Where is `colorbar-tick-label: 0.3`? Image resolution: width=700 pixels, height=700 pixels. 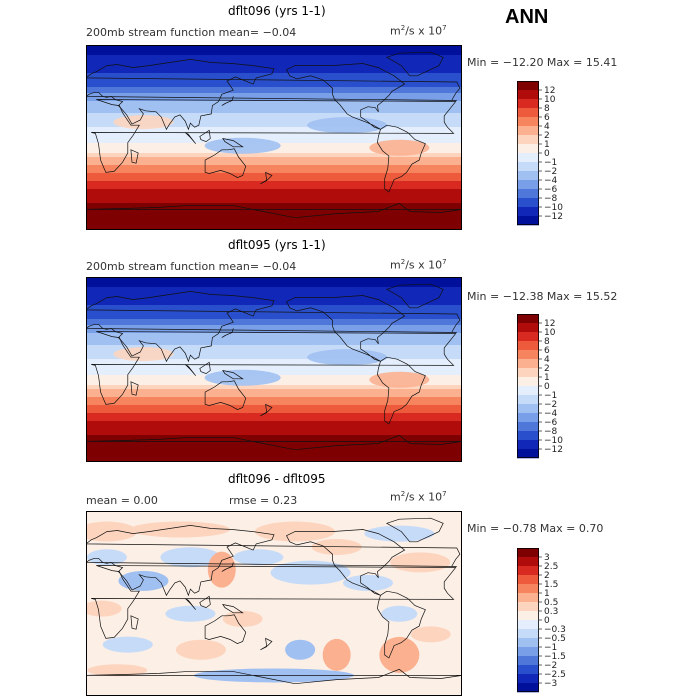 colorbar-tick-label: 0.3 is located at coordinates (551, 612).